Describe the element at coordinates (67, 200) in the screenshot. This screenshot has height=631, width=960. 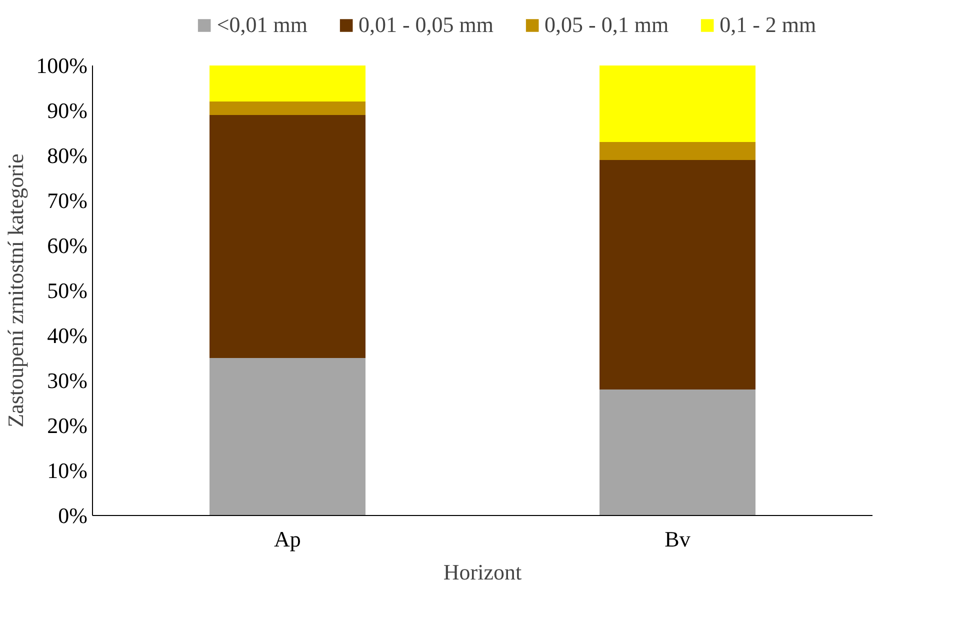
I see `y-tick-label: 70%` at that location.